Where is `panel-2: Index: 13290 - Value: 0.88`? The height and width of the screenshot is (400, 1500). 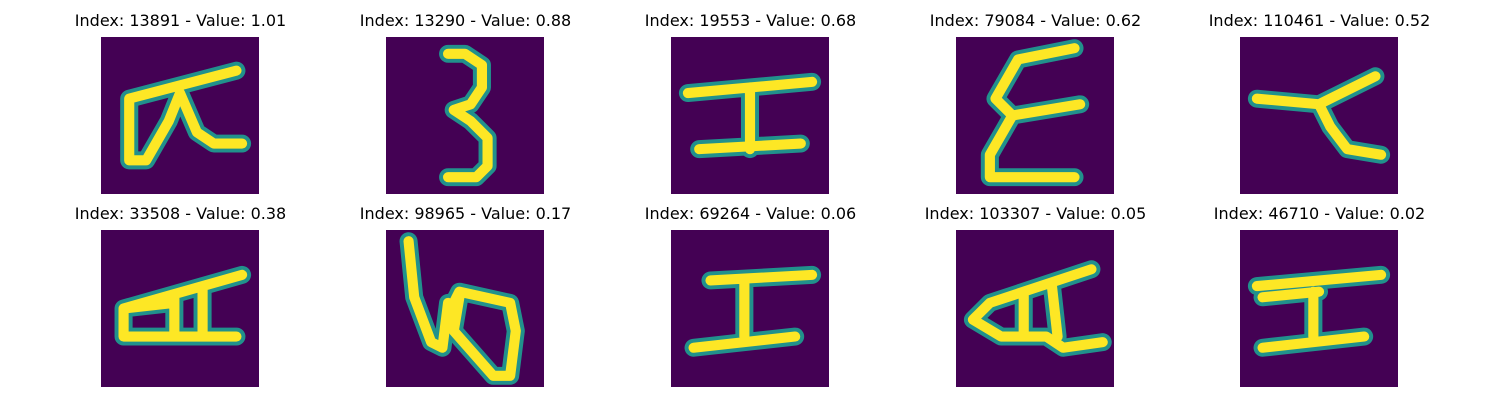
panel-2: Index: 13290 - Value: 0.88 is located at coordinates (465, 106).